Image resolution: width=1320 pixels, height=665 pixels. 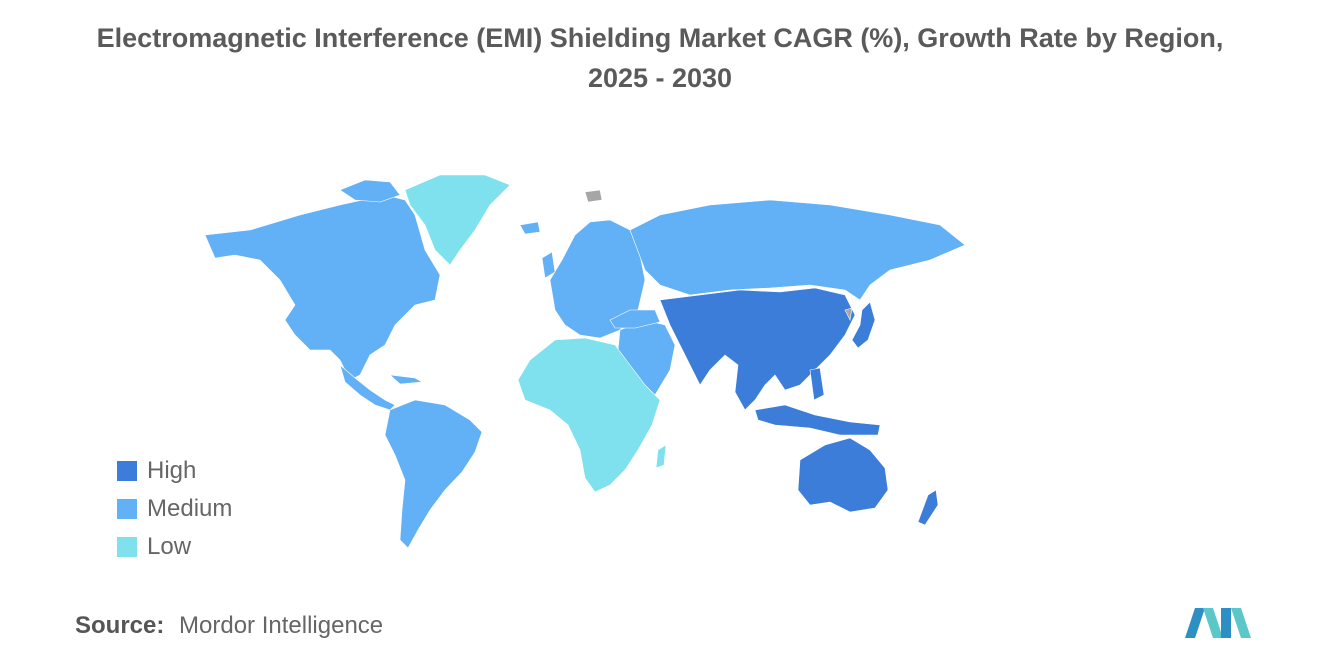 What do you see at coordinates (370, 191) in the screenshot?
I see `region-canadian-arctic` at bounding box center [370, 191].